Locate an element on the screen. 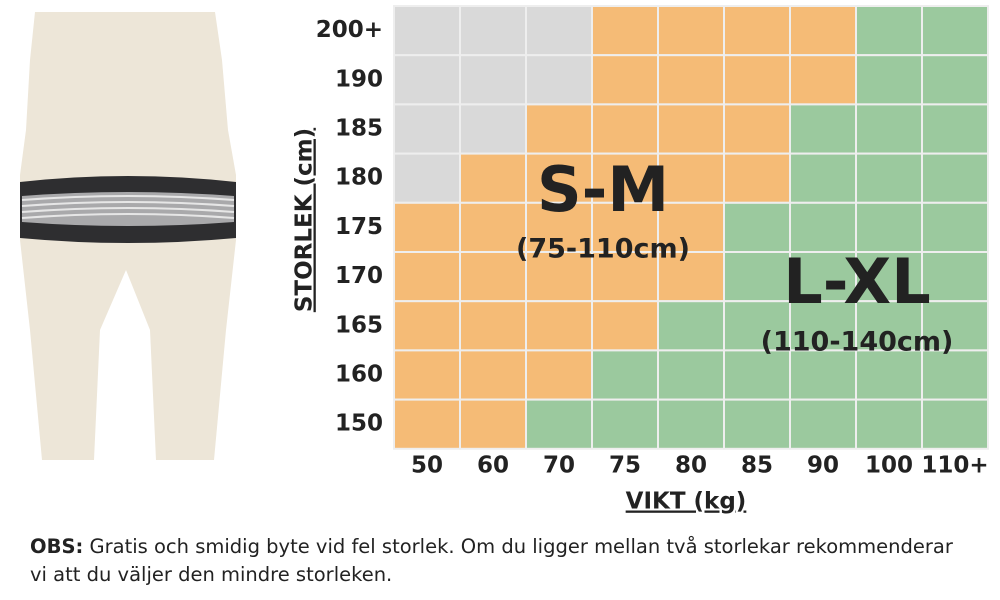 Image resolution: width=1000 pixels, height=600 pixels. y-label: 170 is located at coordinates (359, 276).